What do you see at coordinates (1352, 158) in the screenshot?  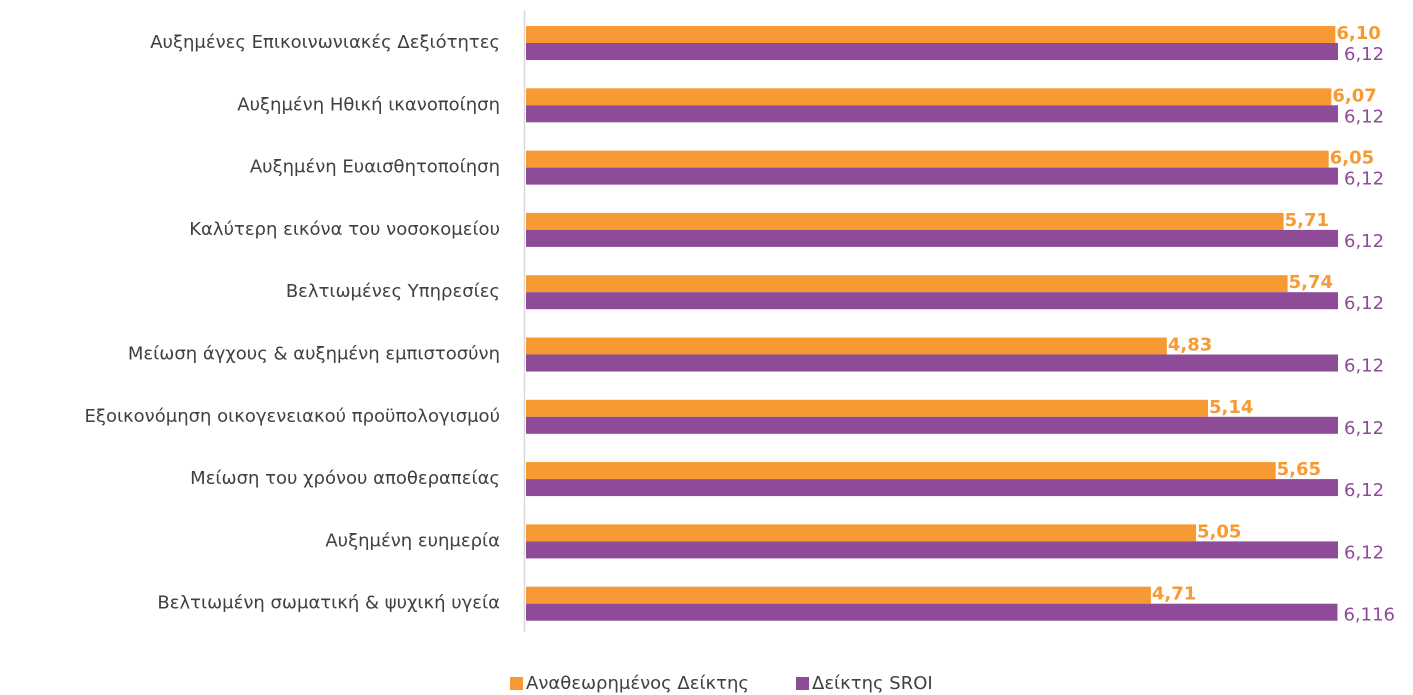 I see `value-label: 6,05` at bounding box center [1352, 158].